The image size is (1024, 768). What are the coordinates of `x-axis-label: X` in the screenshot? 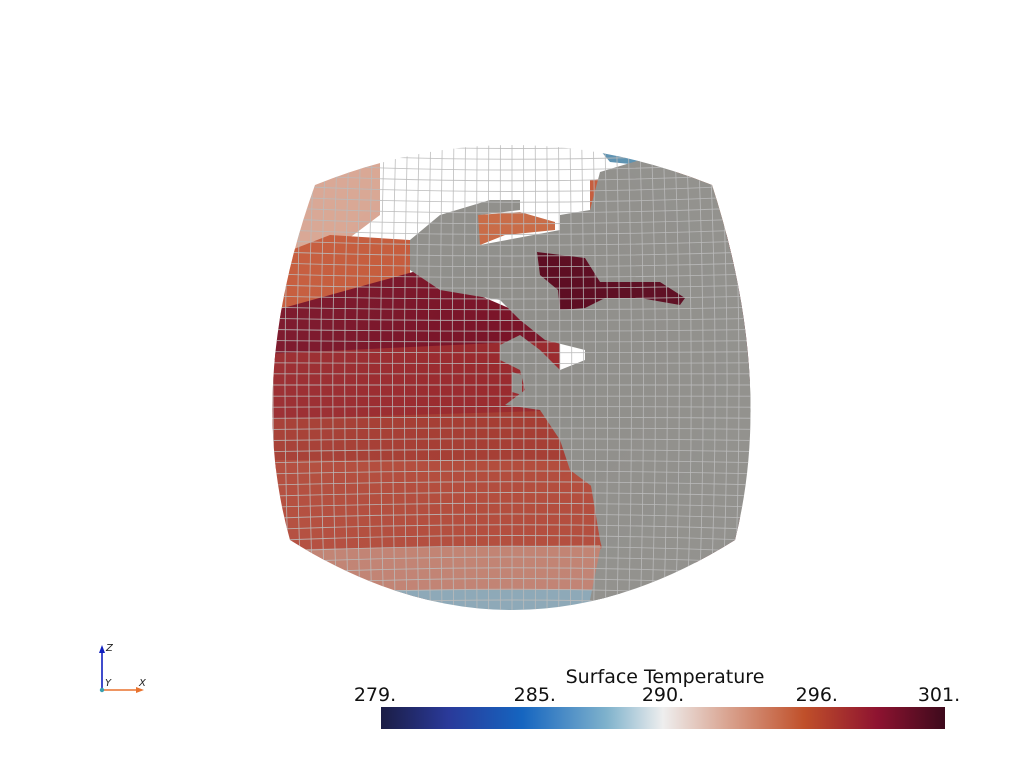 It's located at (142, 683).